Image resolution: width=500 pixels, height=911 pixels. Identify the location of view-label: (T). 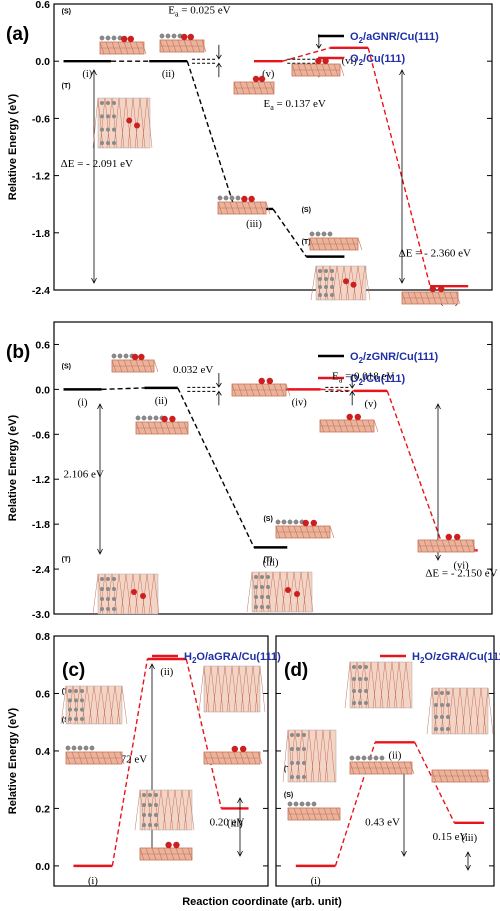
(267, 560).